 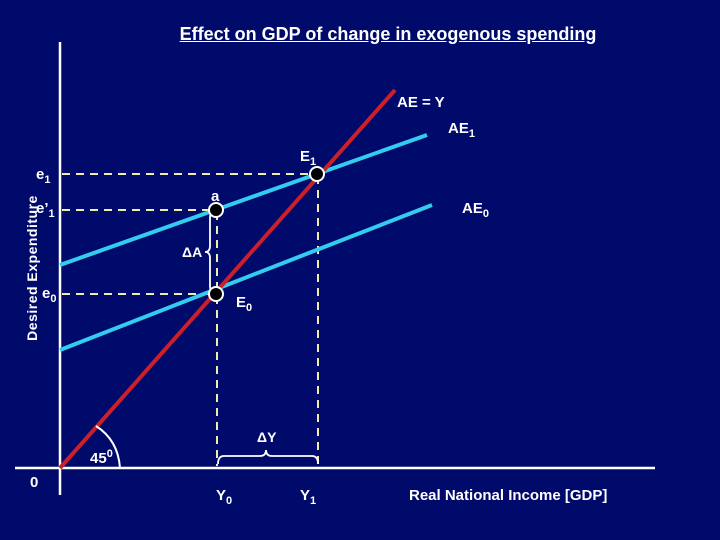 I want to click on tick-origin: 0, so click(x=34, y=482).